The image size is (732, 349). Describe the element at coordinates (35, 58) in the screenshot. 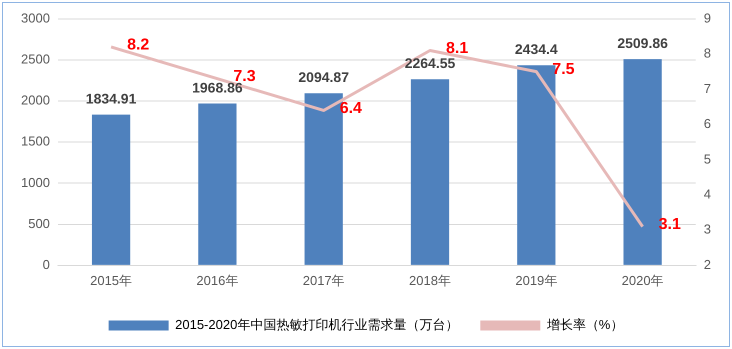

I see `y-tick-label: 2500` at that location.